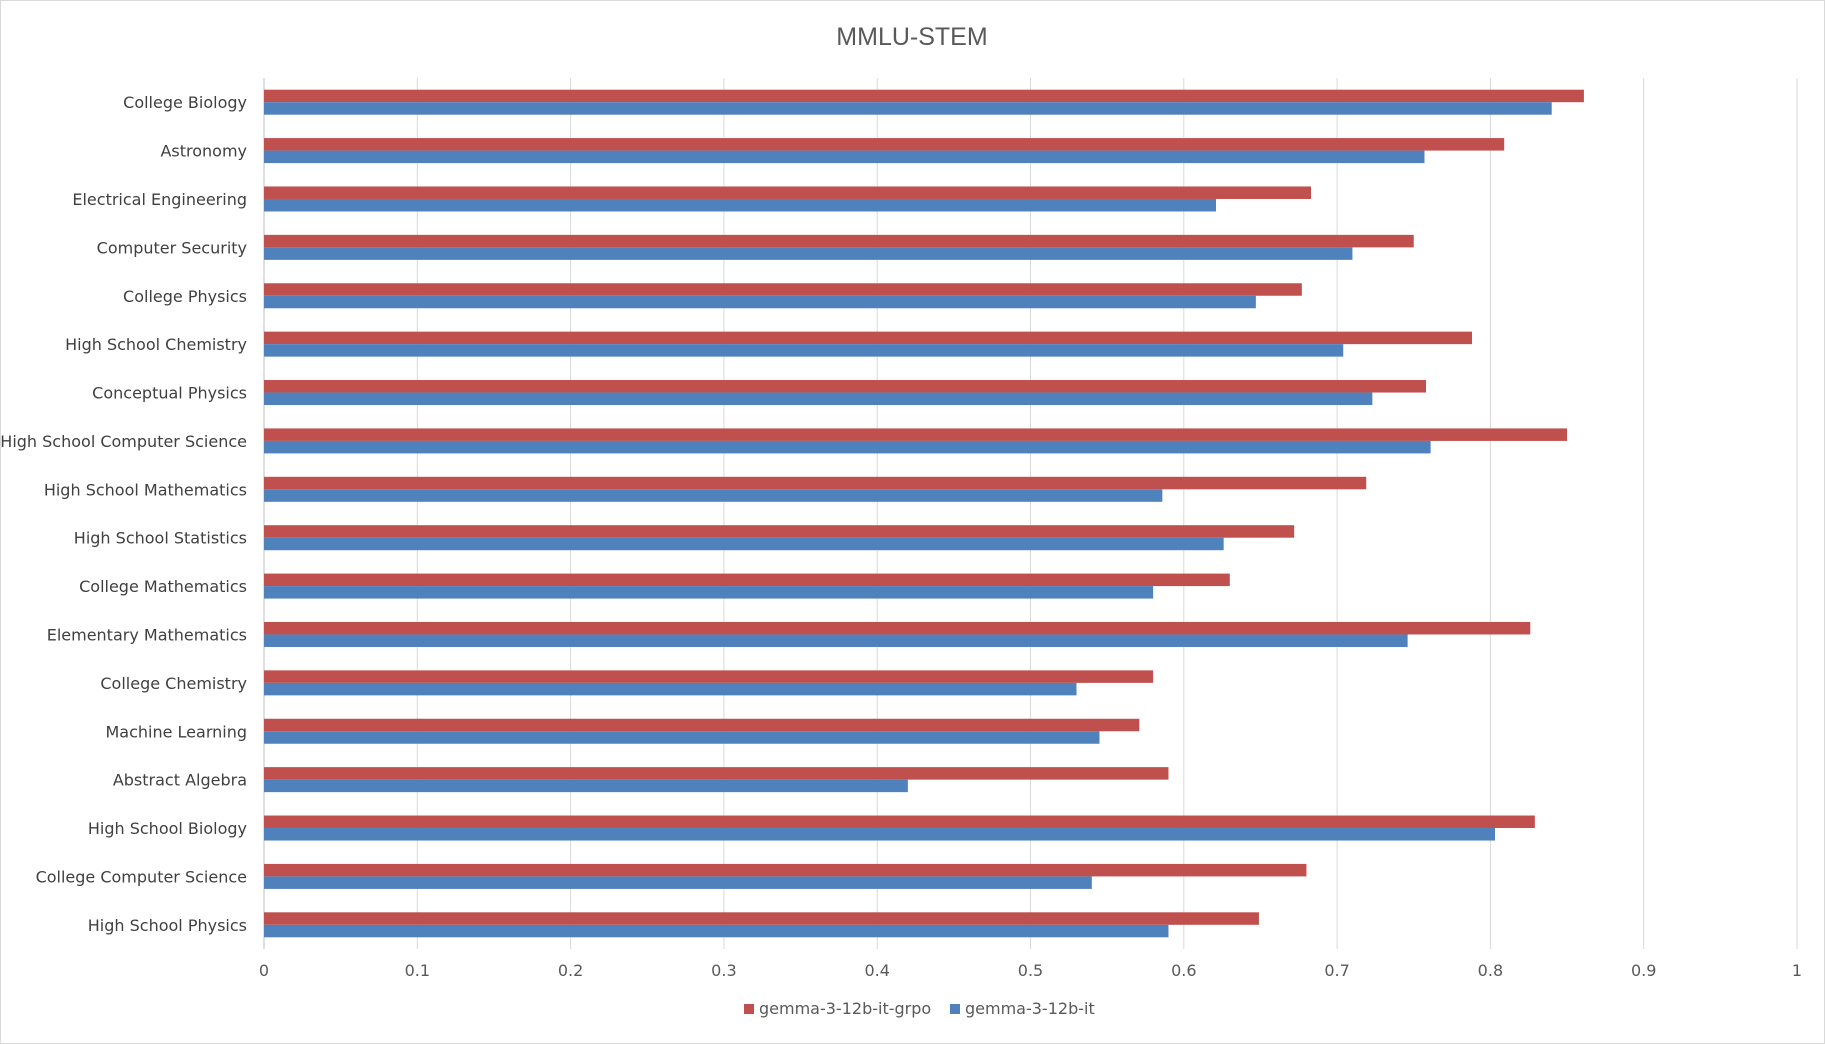  What do you see at coordinates (147, 634) in the screenshot?
I see `category-label: Elementary Mathematics` at bounding box center [147, 634].